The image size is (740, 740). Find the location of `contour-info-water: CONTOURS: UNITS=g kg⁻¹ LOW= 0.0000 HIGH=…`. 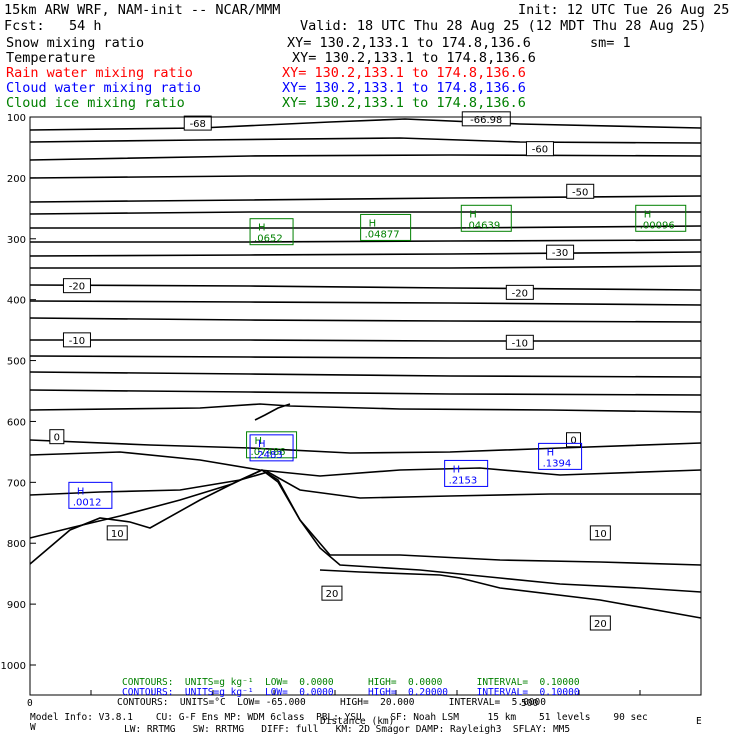

contour-info-water: CONTOURS: UNITS=g kg⁻¹ LOW= 0.0000 HIGH=… is located at coordinates (351, 692).